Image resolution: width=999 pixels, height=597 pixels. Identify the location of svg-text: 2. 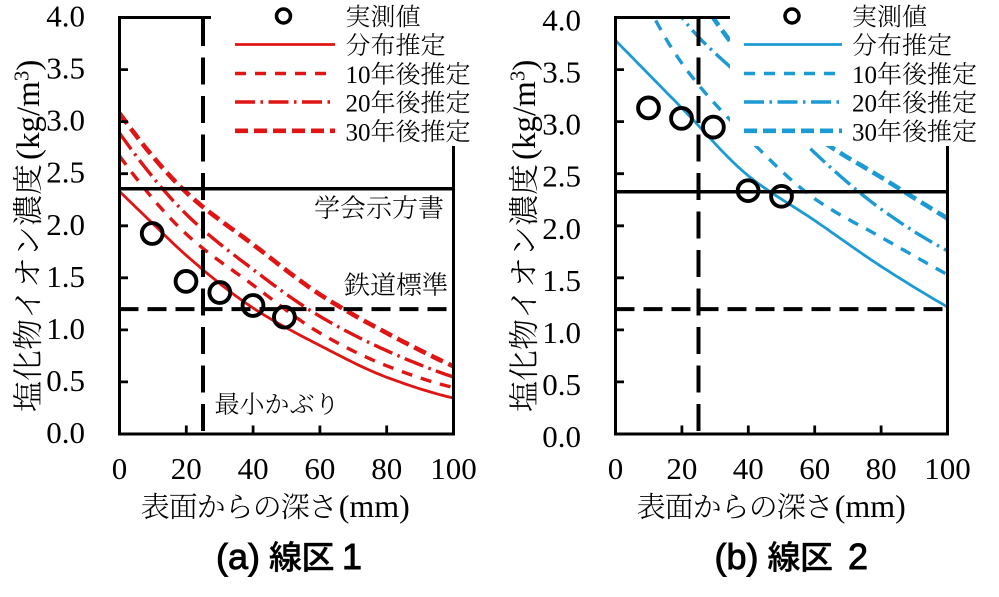
(858, 556).